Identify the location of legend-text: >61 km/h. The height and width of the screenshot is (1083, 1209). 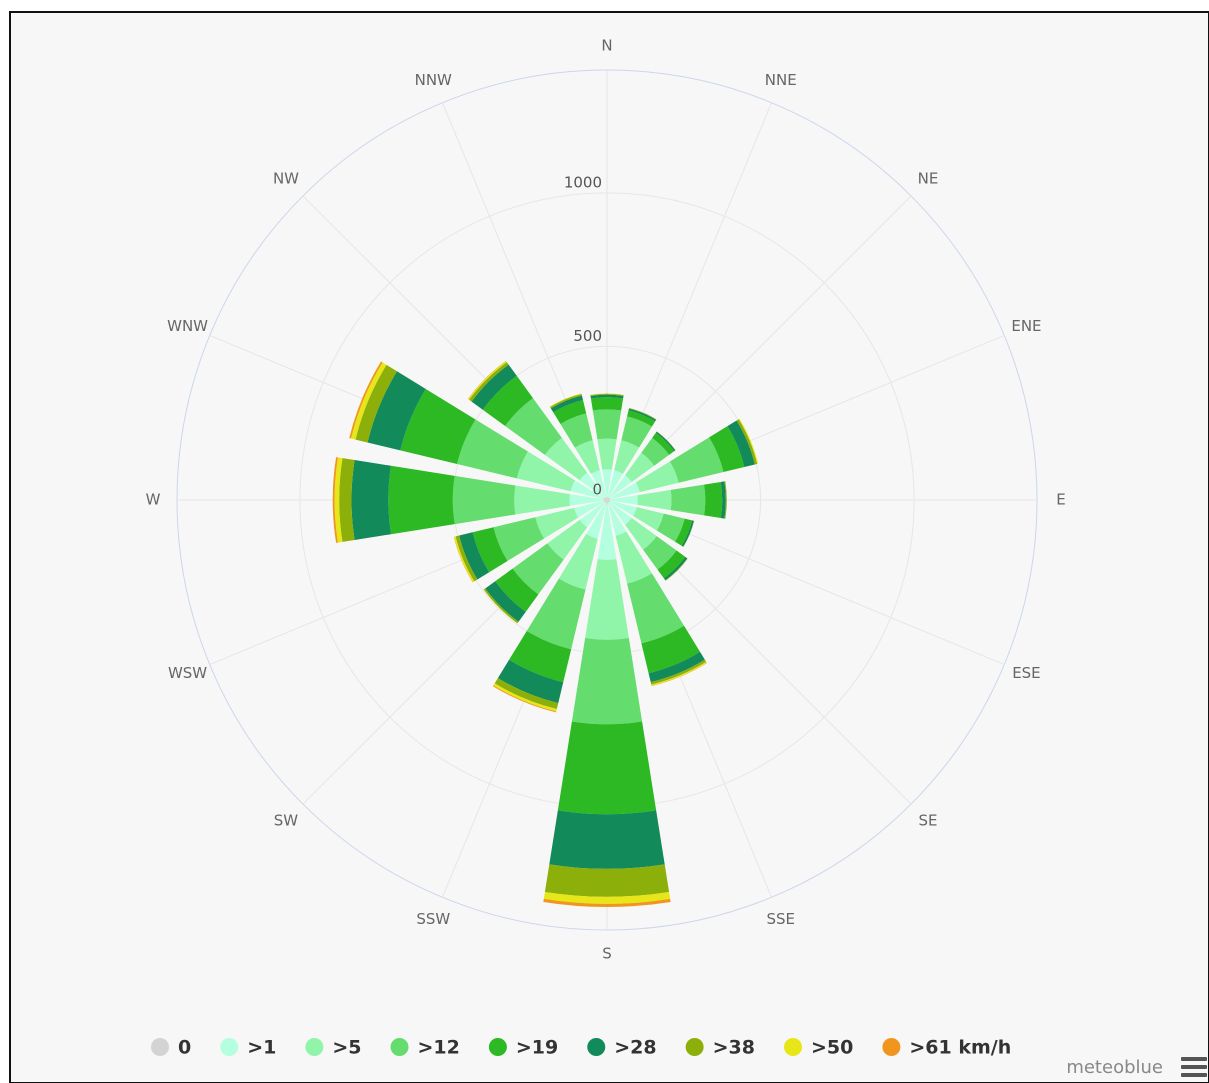
(960, 1048).